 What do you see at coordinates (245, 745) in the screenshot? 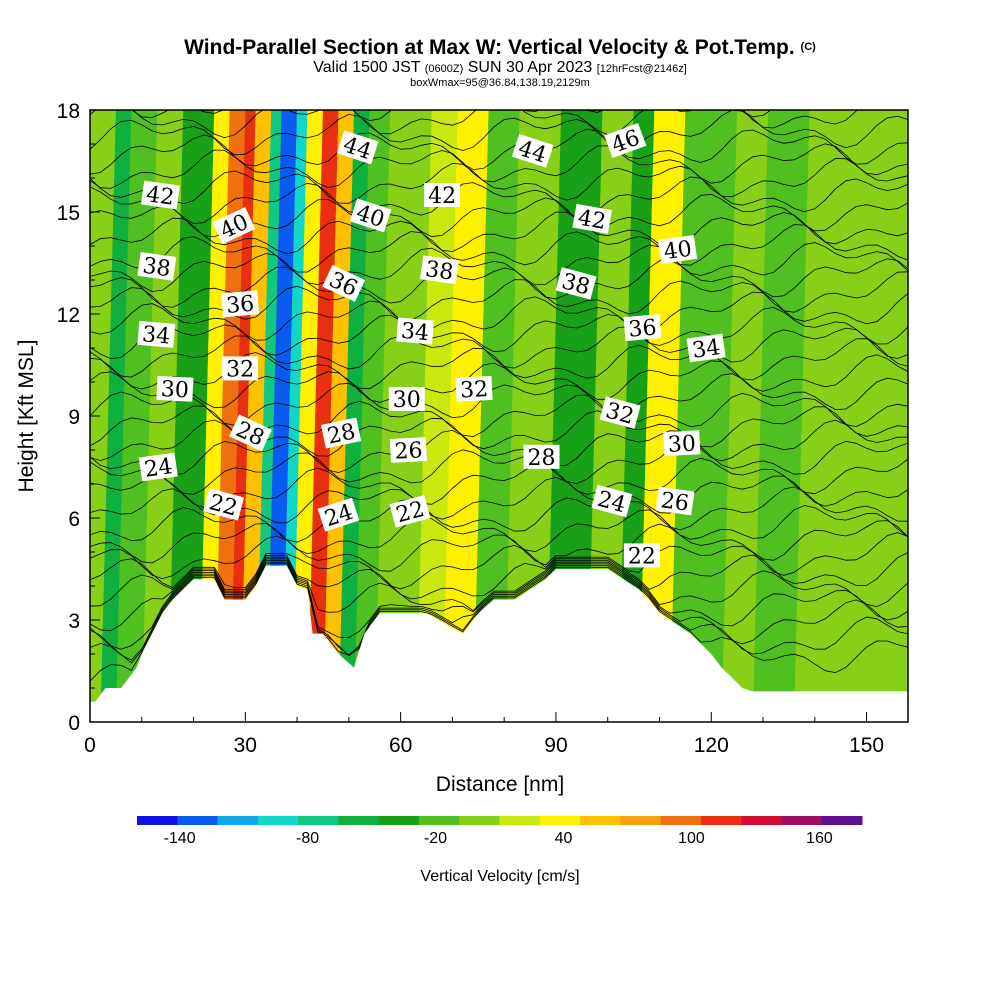
I see `x-tick-label: 30` at bounding box center [245, 745].